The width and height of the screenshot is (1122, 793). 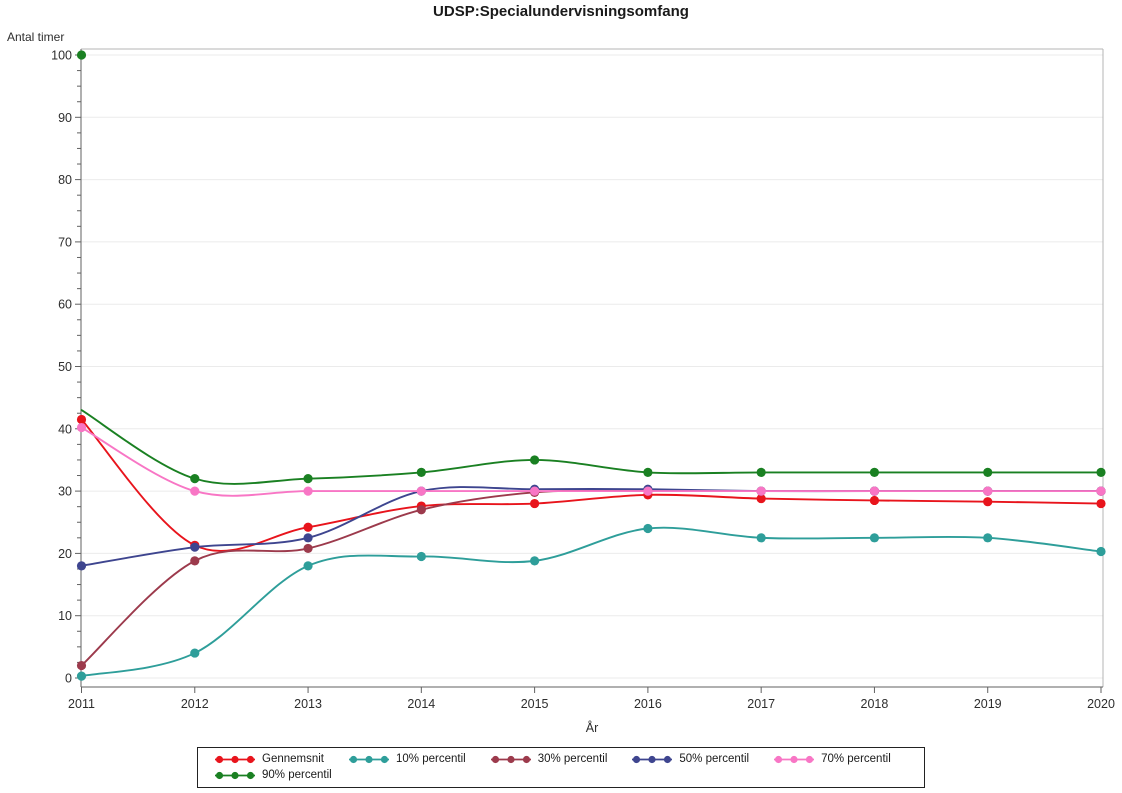 I want to click on x-axis-title: År, so click(x=592, y=728).